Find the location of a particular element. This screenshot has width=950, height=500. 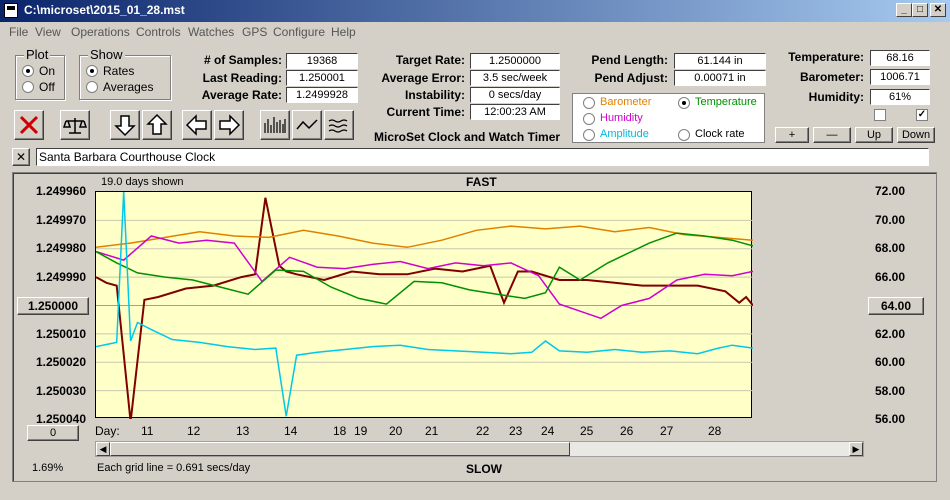

grid-note: Each grid line = 0.691 secs/day is located at coordinates (174, 468).